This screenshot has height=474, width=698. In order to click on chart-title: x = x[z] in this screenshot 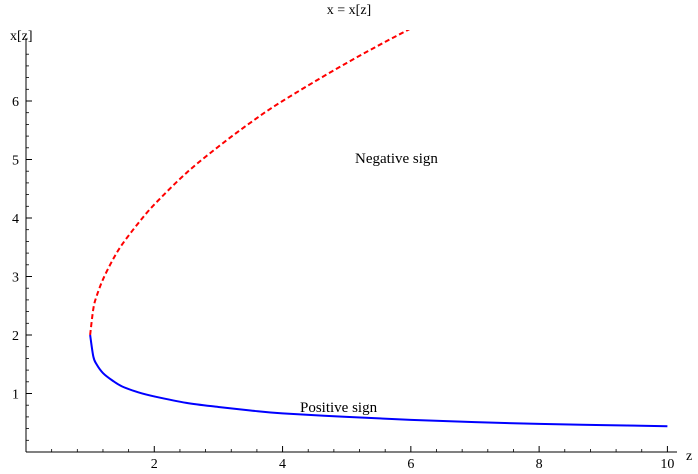, I will do `click(349, 10)`.